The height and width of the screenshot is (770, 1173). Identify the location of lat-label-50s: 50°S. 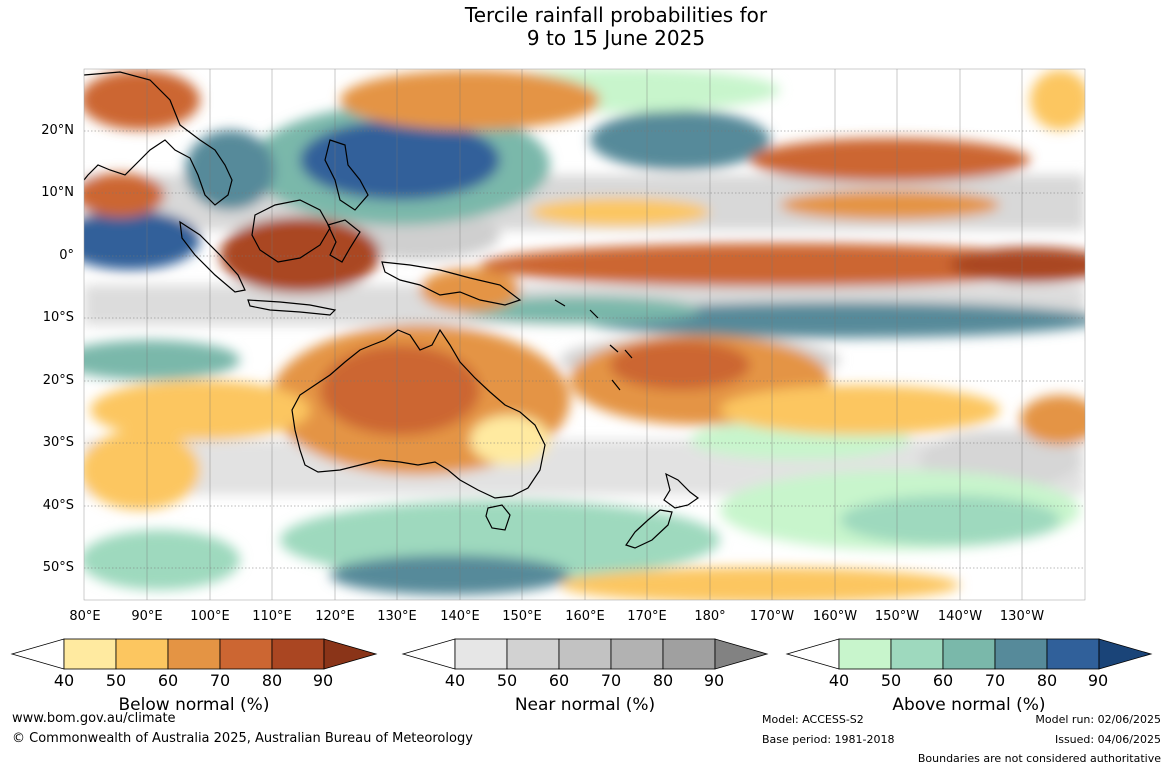
(58, 567).